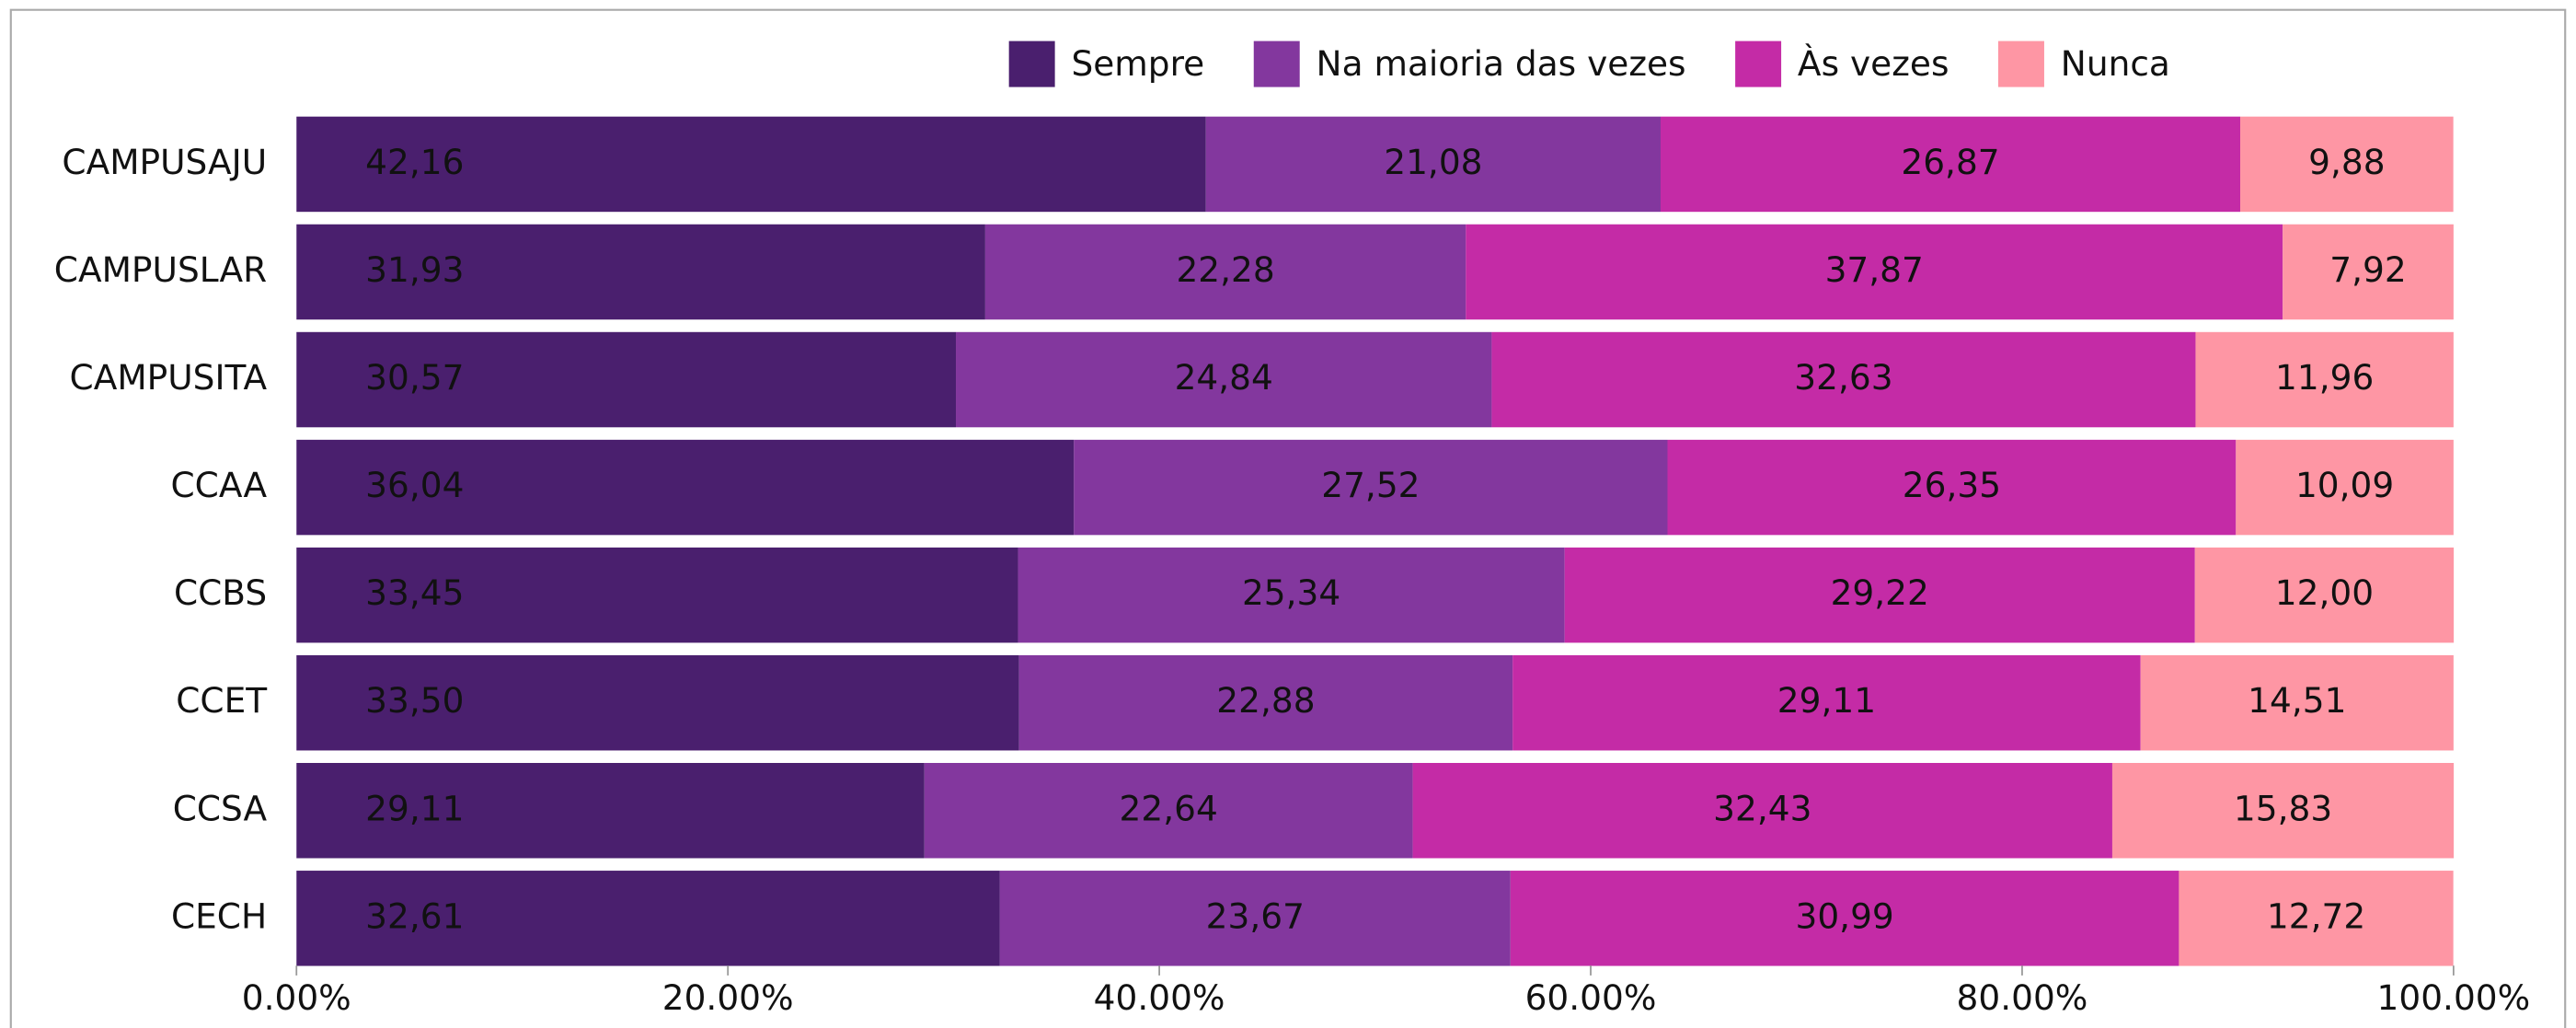 This screenshot has width=2576, height=1028. I want to click on data-label: 26,35, so click(1952, 485).